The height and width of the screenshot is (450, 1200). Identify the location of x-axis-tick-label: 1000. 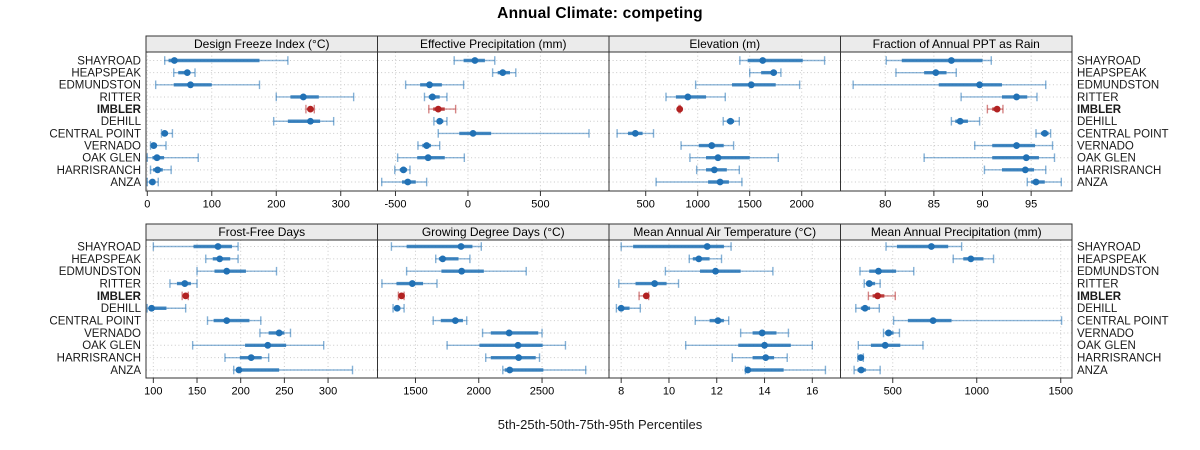
(697, 205).